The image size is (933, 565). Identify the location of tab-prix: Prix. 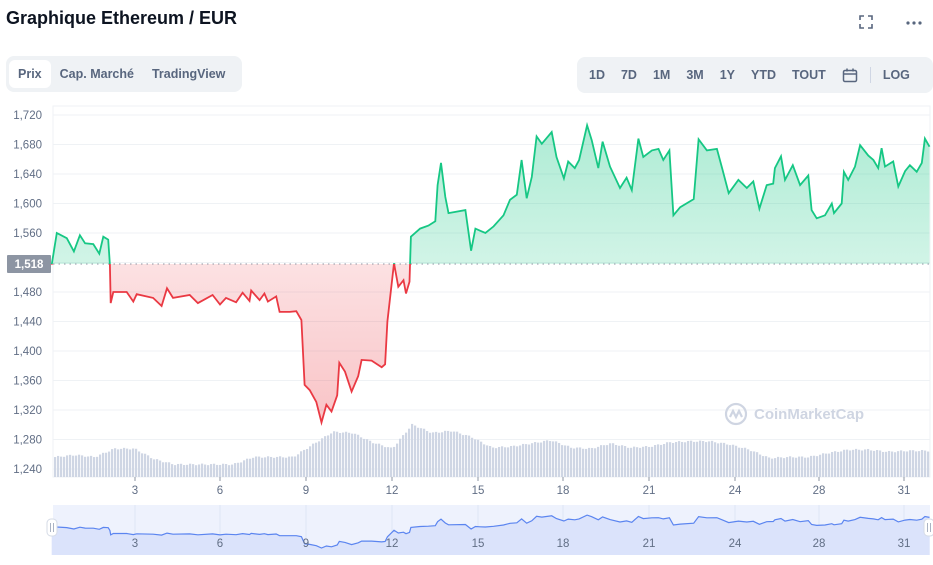
(30, 74).